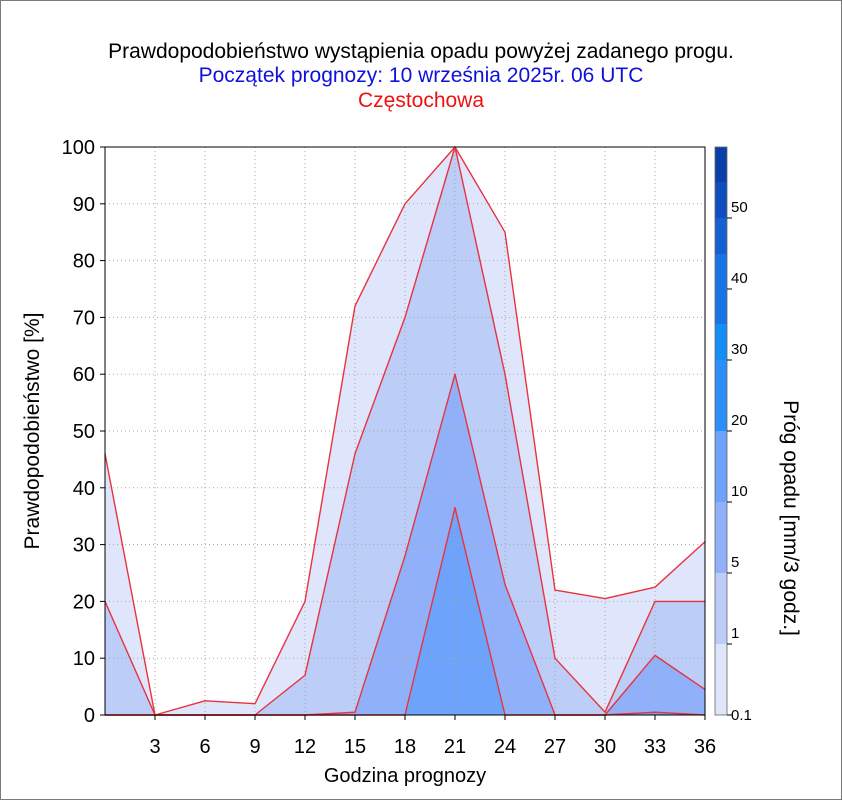 The image size is (842, 800). Describe the element at coordinates (405, 747) in the screenshot. I see `x-tick-label: 18` at that location.